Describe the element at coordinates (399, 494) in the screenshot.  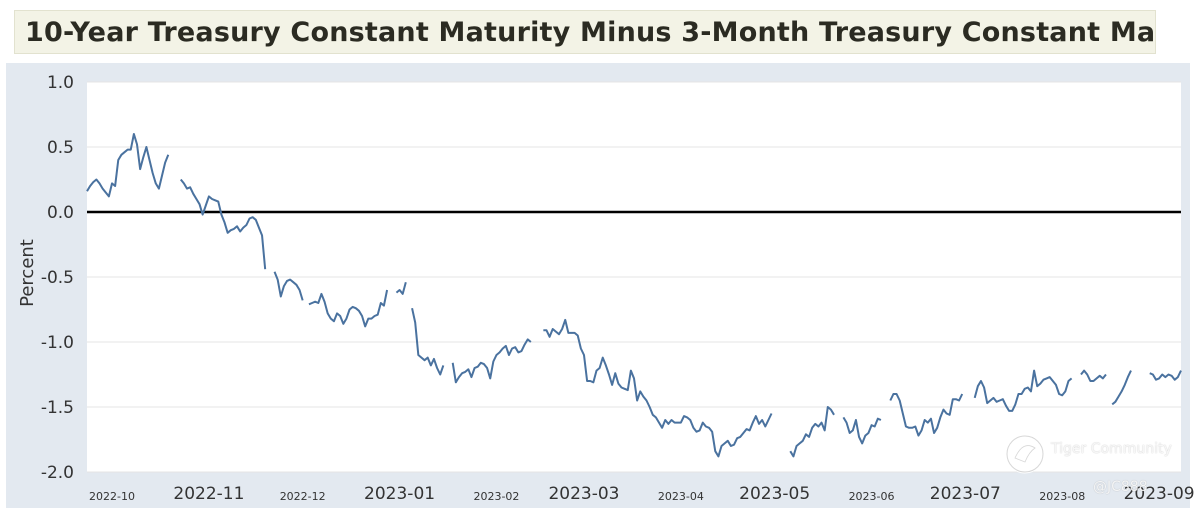
I see `x-tick-label: 2023-01` at that location.